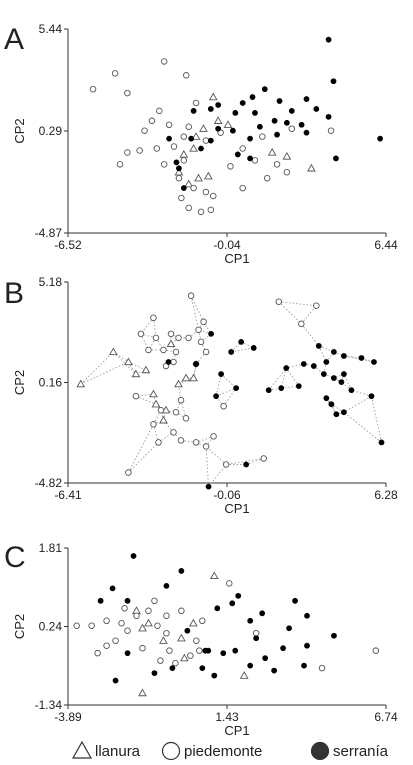  Describe the element at coordinates (68, 245) in the screenshot. I see `x-tick-label: -6.52` at that location.